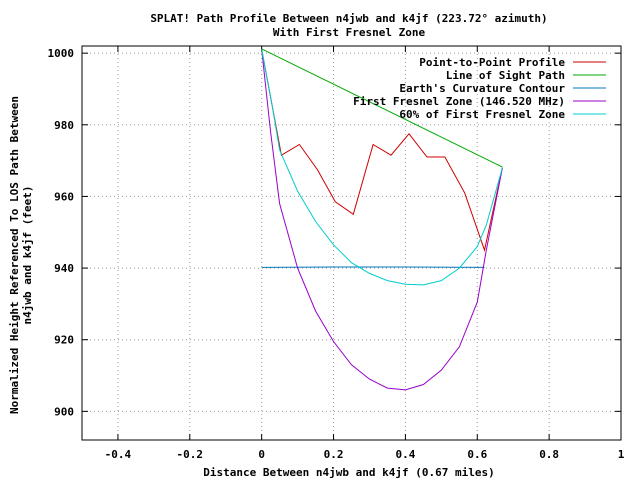 The image size is (640, 480). What do you see at coordinates (27, 254) in the screenshot?
I see `y-axis-label-line2: n4jwb and k4jf (feet)` at bounding box center [27, 254].